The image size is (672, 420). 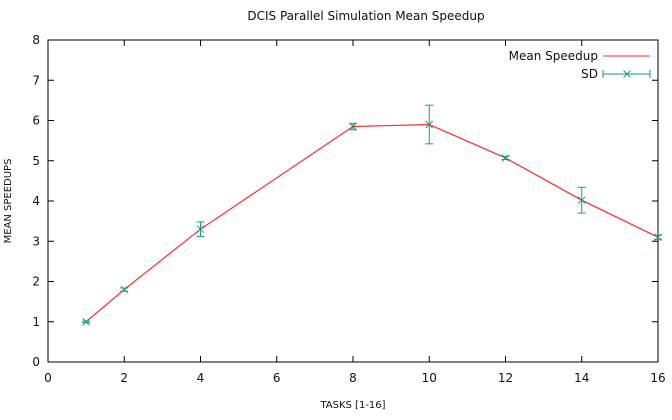 I want to click on legend-swatch-sd, so click(x=626, y=74).